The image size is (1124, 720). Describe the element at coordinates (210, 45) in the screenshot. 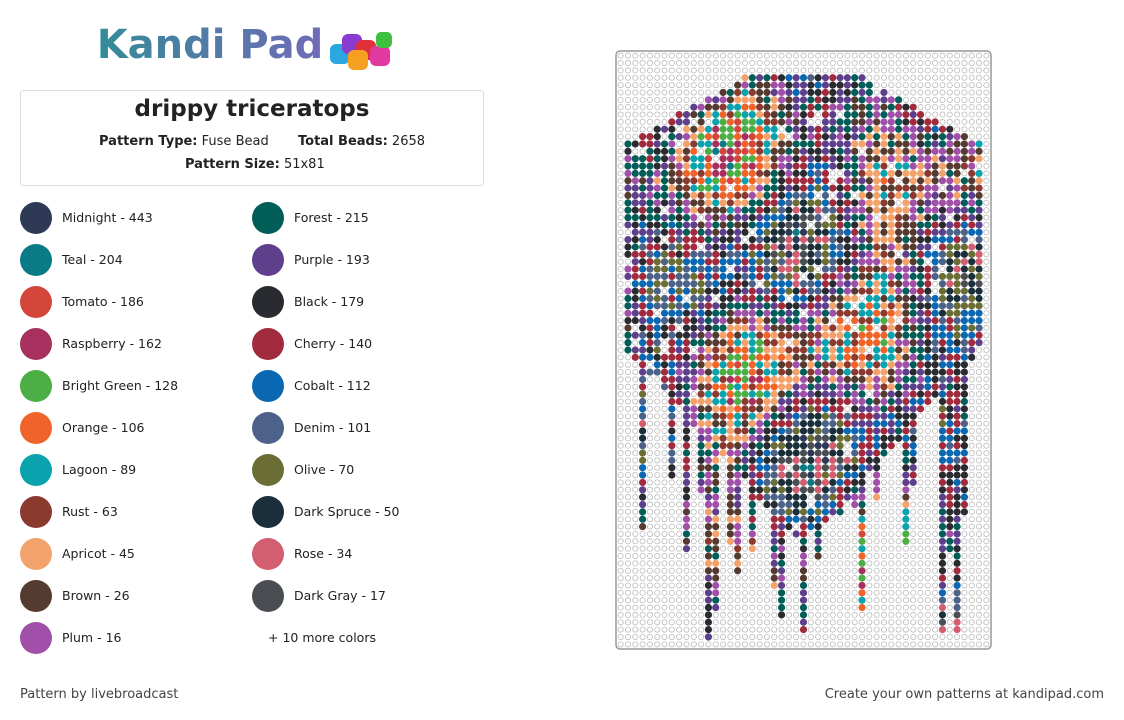

I see `logo: Kandi Pad` at that location.